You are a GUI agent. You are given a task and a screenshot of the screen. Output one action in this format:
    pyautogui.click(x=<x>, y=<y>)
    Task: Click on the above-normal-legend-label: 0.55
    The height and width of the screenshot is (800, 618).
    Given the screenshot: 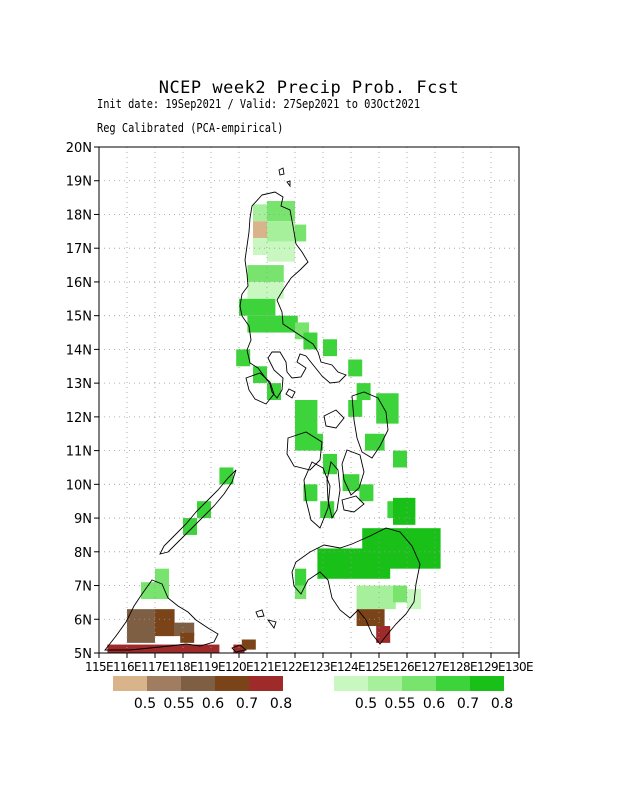 What is the action you would take?
    pyautogui.click(x=399, y=704)
    